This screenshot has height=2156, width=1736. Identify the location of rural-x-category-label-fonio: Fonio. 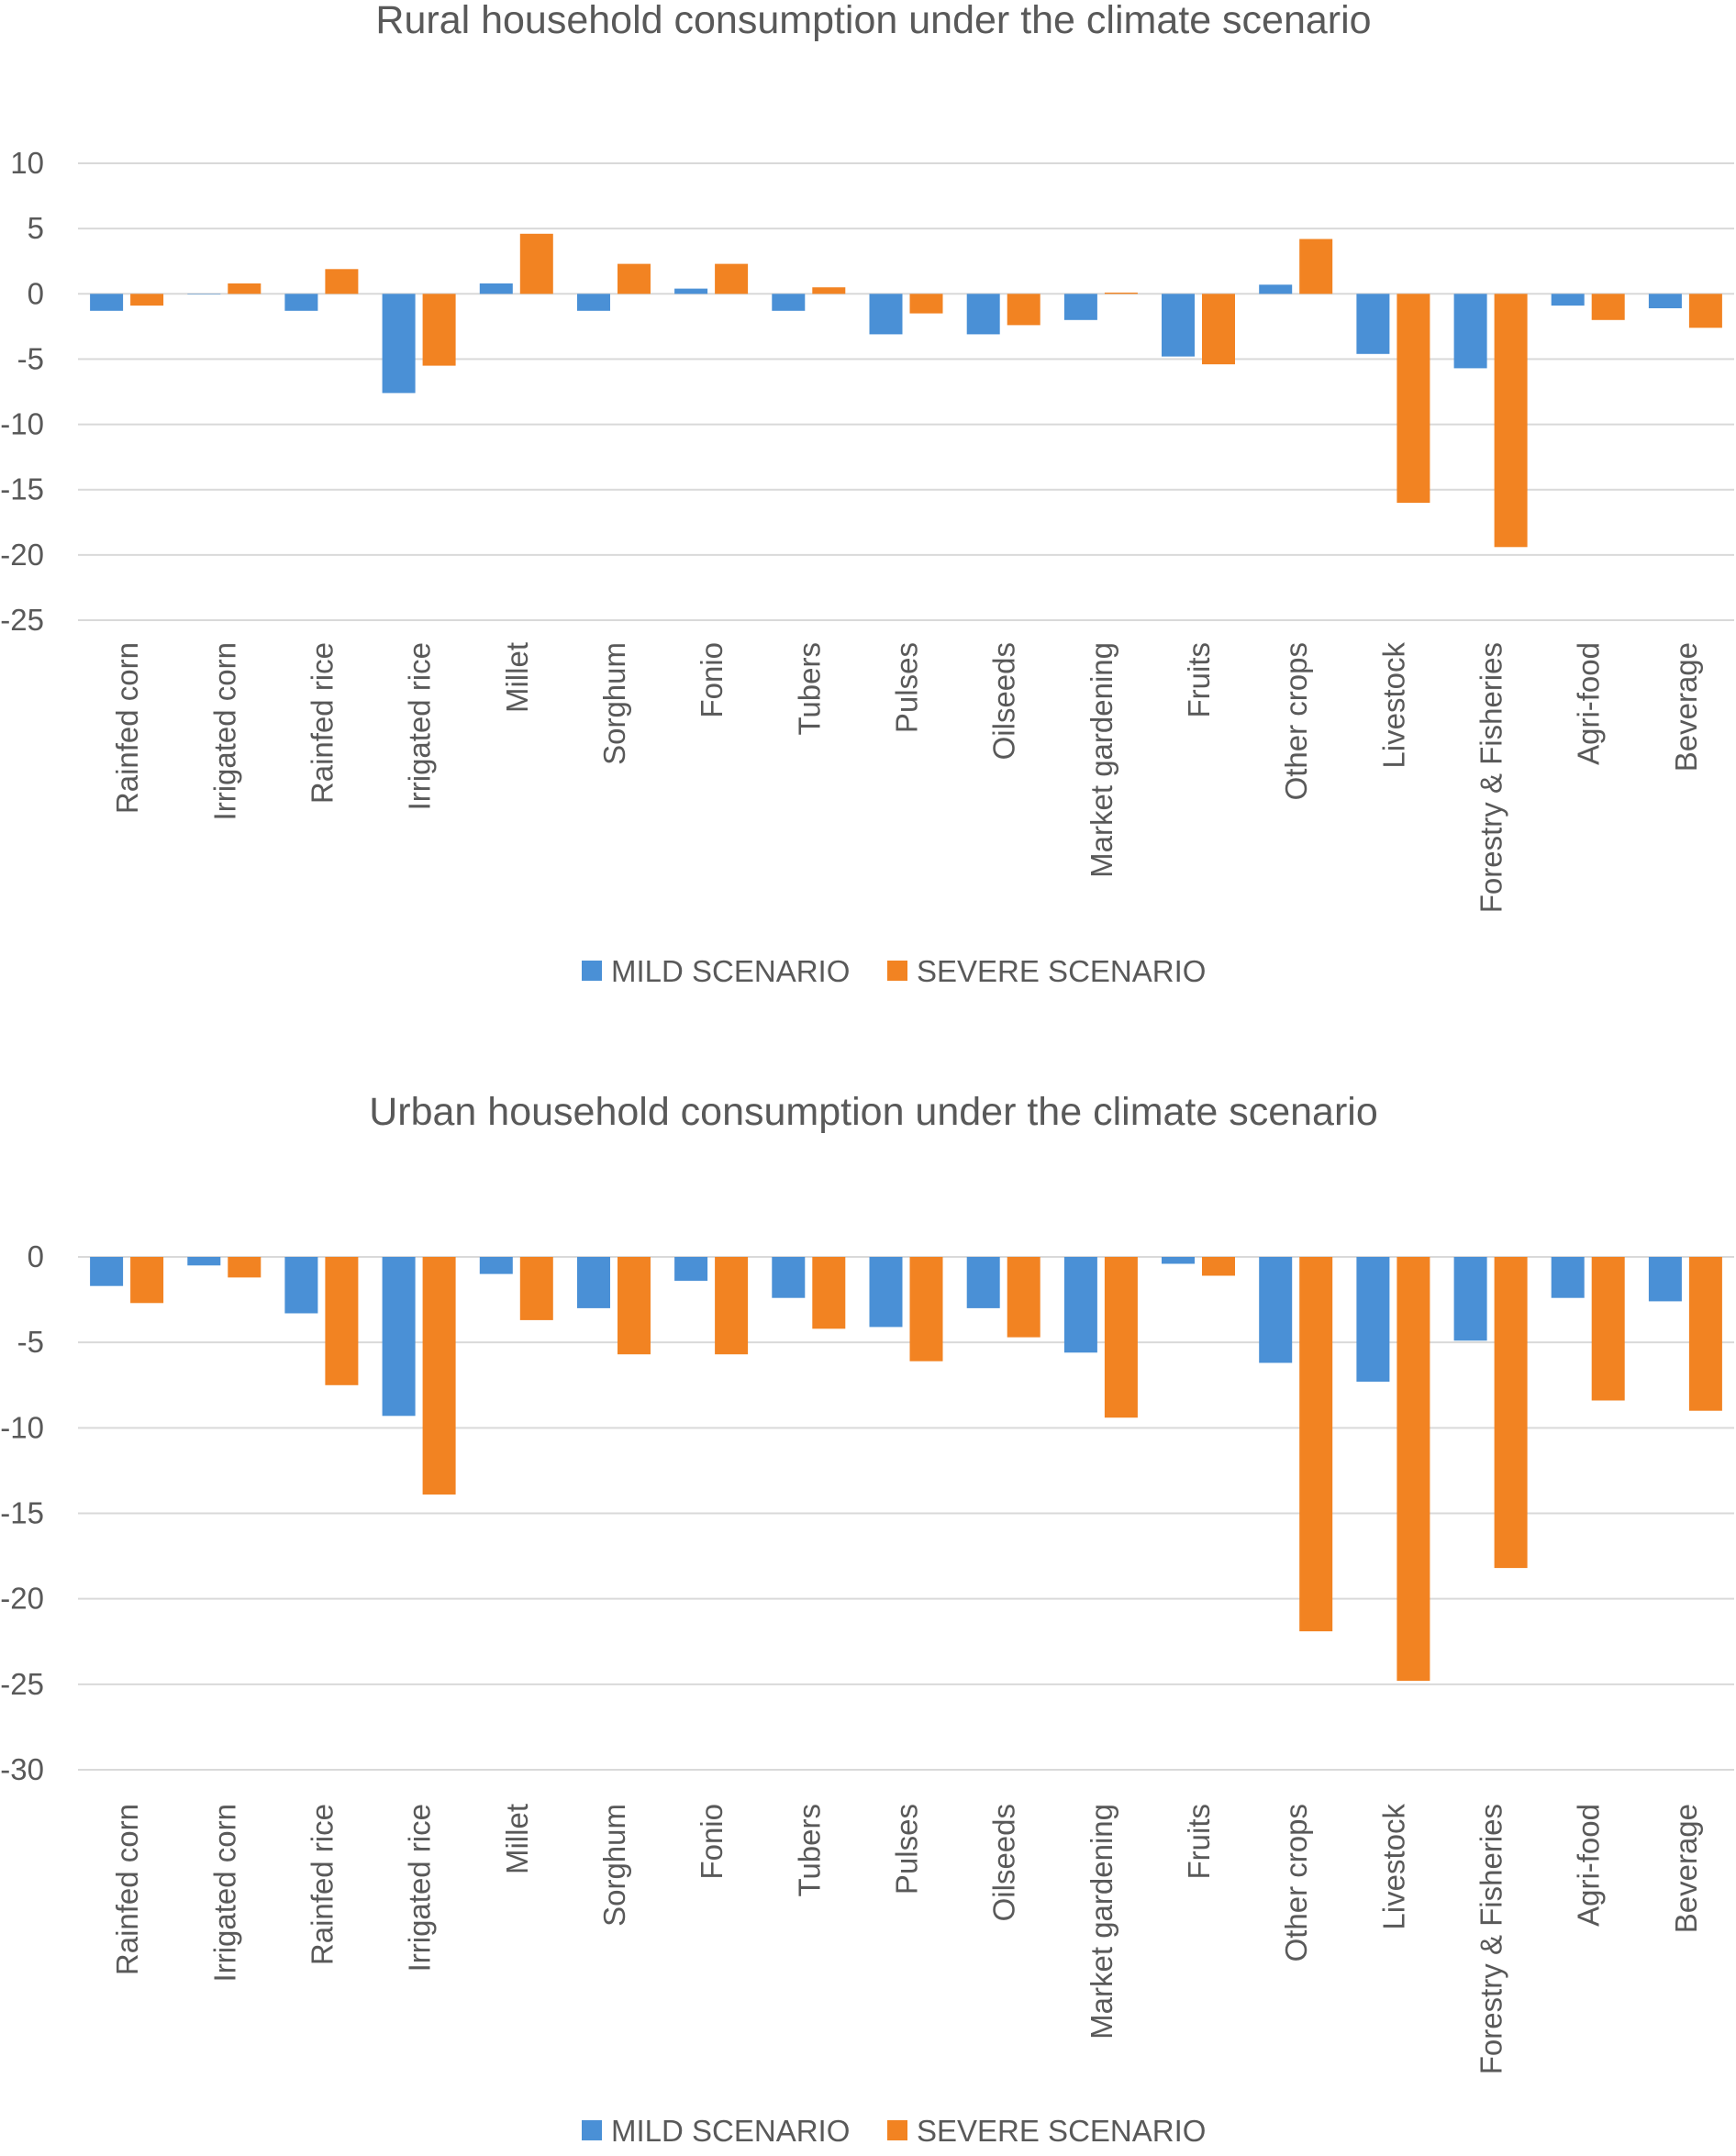
(712, 680).